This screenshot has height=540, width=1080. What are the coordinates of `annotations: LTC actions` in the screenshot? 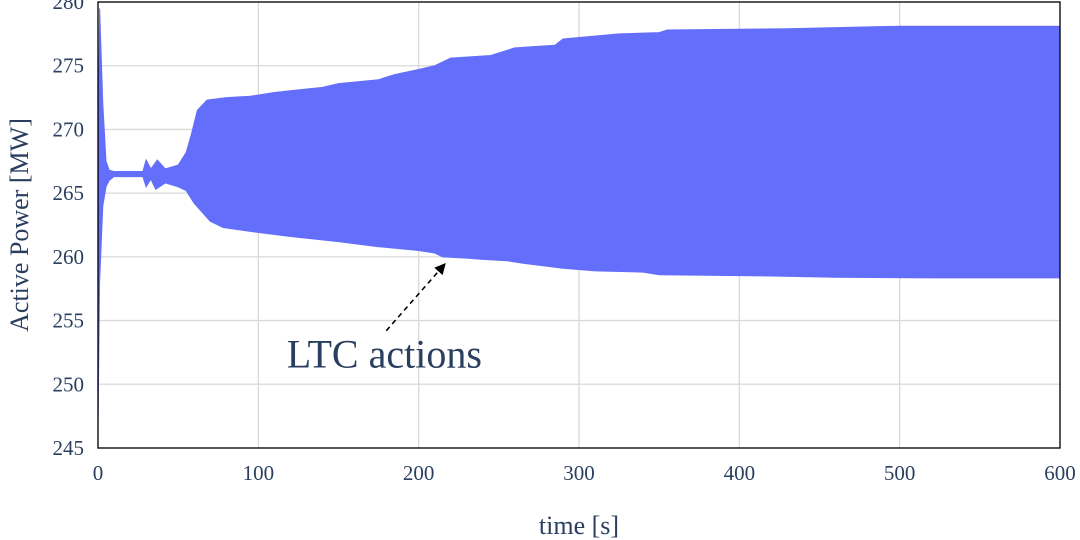 It's located at (384, 319).